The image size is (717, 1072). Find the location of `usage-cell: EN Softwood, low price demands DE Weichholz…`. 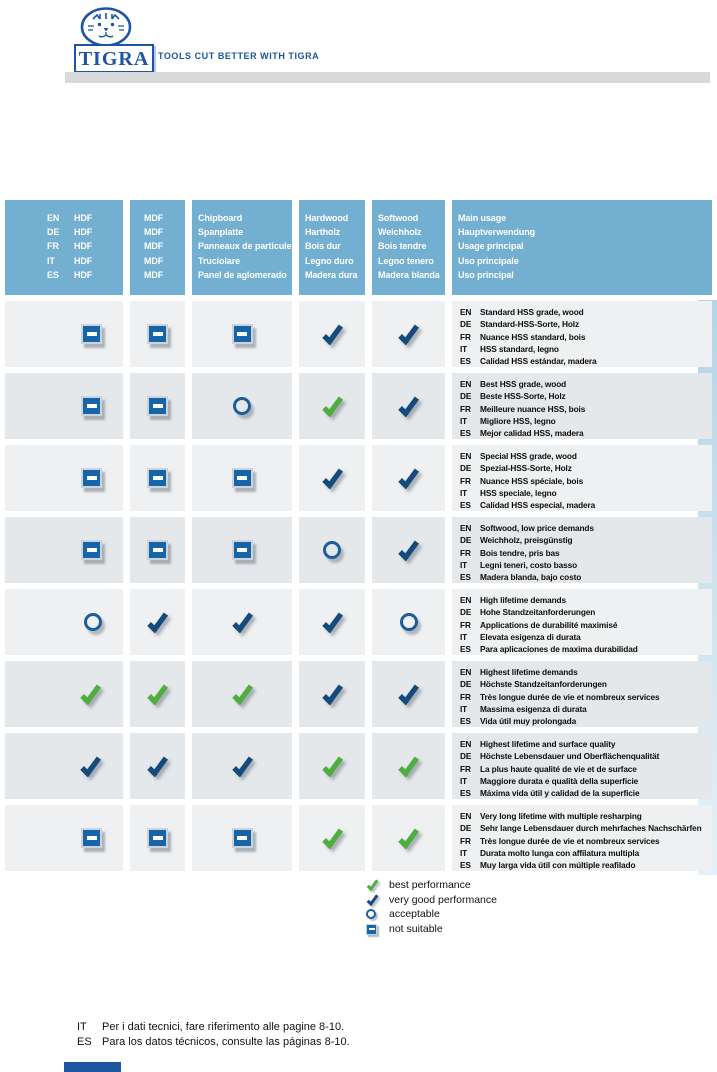

usage-cell: EN Softwood, low price demands DE Weichholz… is located at coordinates (582, 550).